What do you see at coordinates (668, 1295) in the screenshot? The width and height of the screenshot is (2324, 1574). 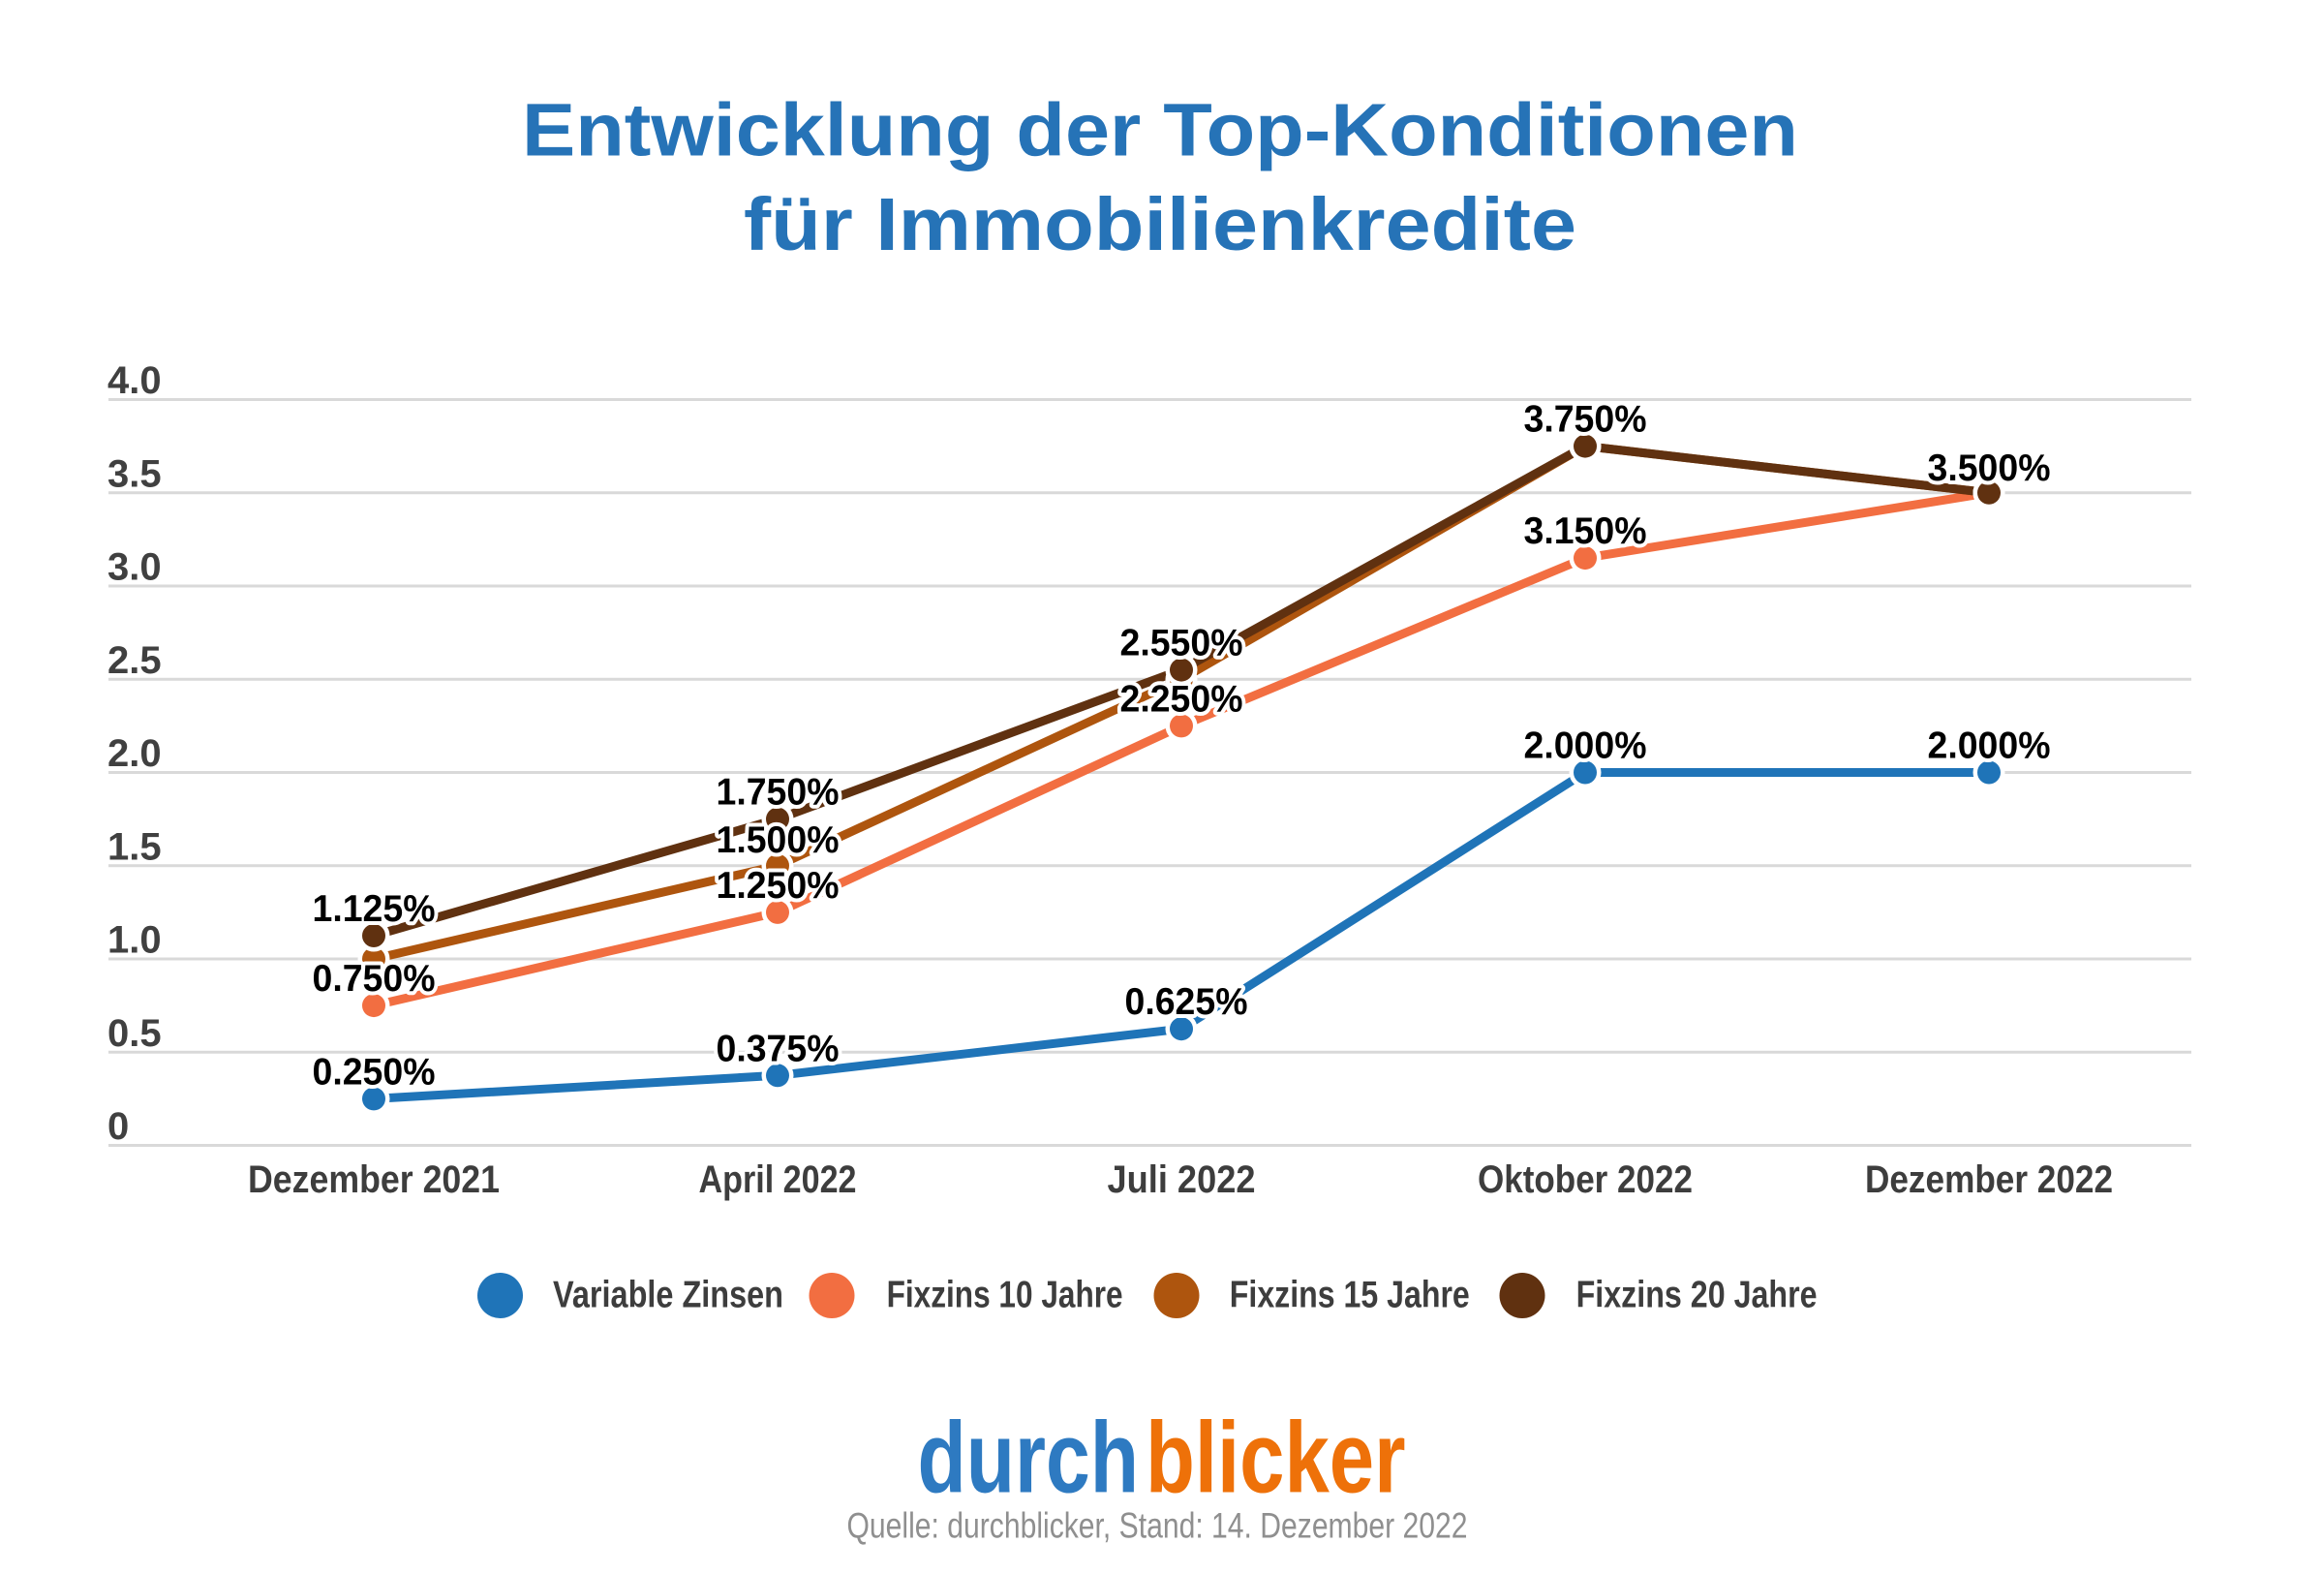 I see `svg-text: Variable Zinsen` at bounding box center [668, 1295].